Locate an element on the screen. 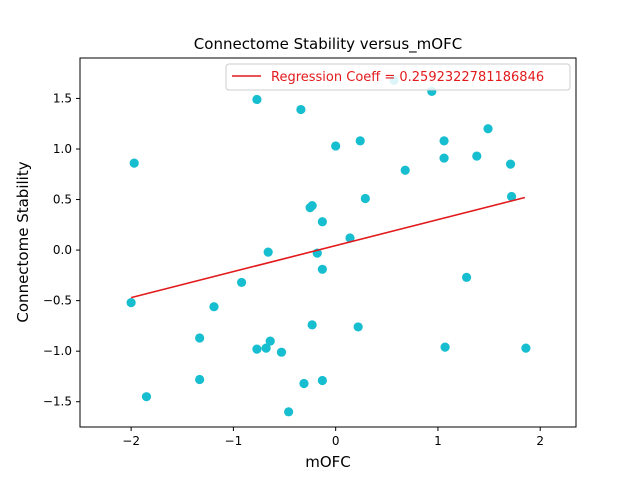 This screenshot has width=640, height=484. y-tick-label: 0.5 is located at coordinates (62, 200).